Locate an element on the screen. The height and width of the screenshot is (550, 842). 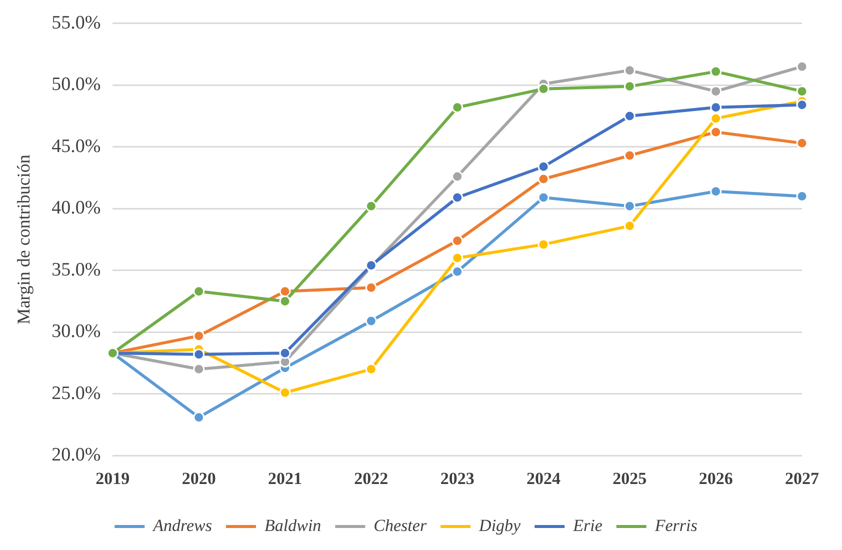
legend-label: Erie is located at coordinates (587, 525).